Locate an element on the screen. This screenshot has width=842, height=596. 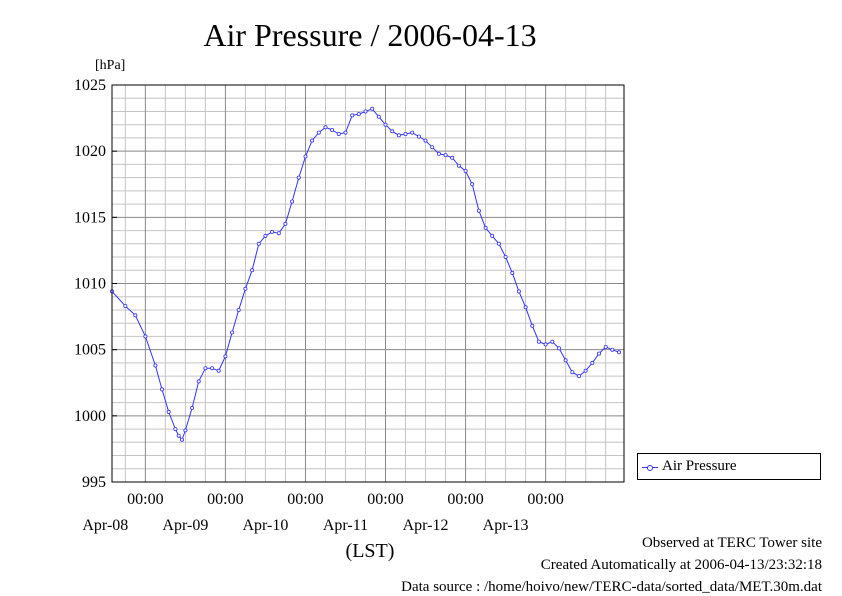
x-tick-label-date: Apr-09 is located at coordinates (185, 525).